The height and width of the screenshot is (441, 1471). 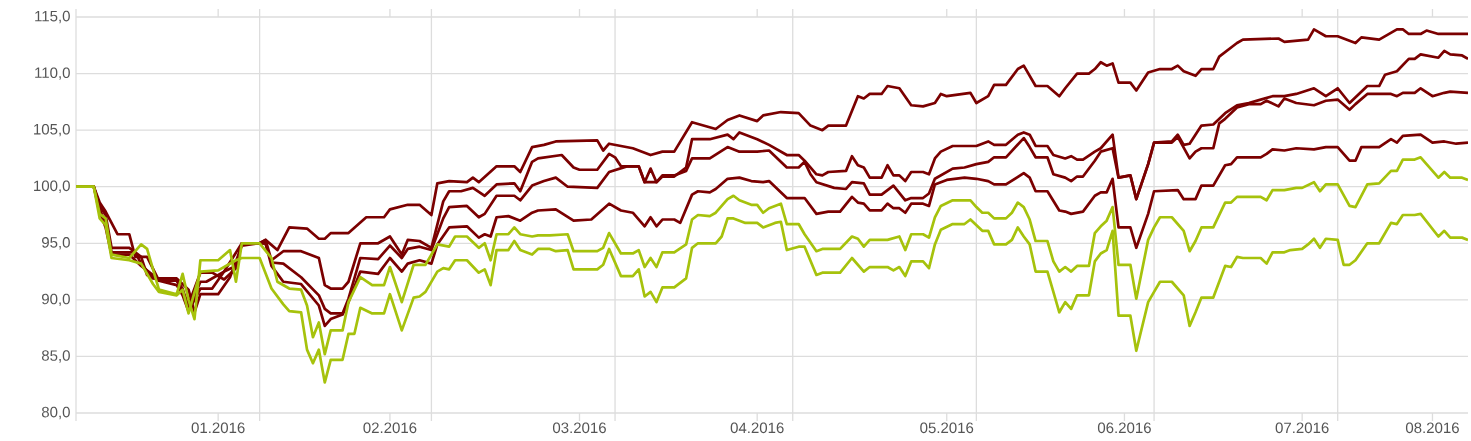 I want to click on x-tick-label: 05.2016, so click(x=947, y=428).